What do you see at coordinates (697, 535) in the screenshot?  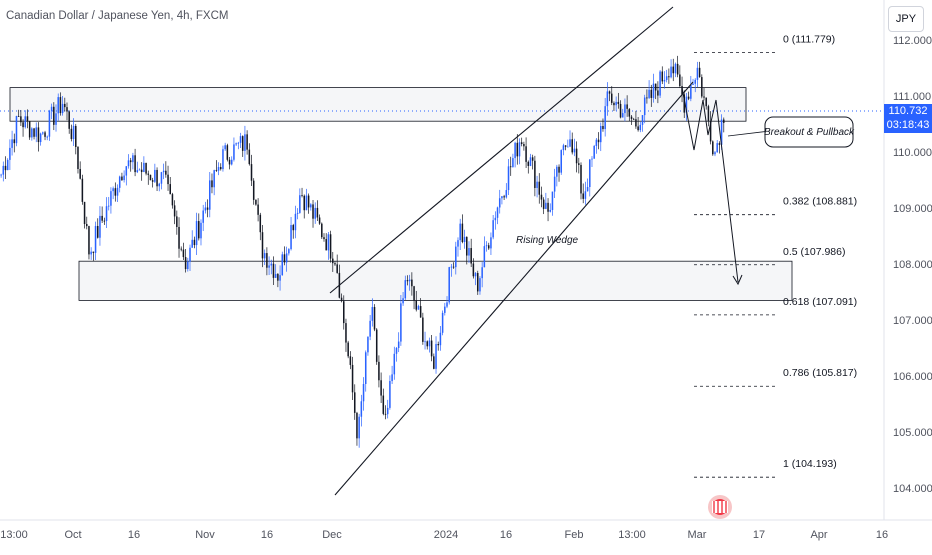 I see `x-tick-label: Mar` at bounding box center [697, 535].